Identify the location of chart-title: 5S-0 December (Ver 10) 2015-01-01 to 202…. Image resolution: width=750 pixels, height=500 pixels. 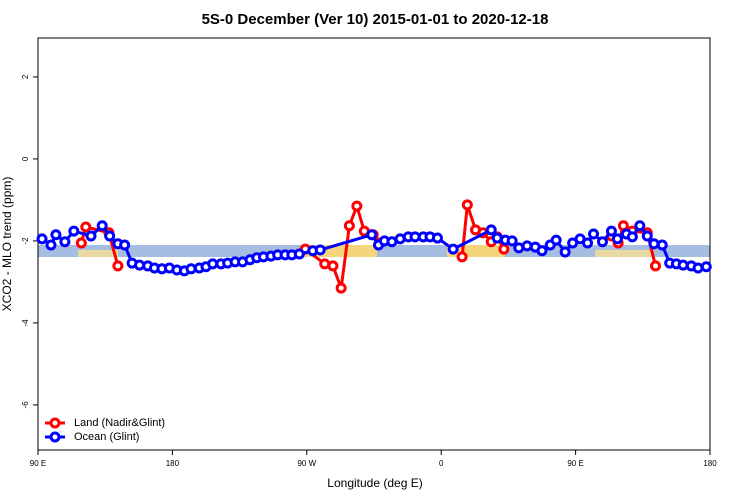
(375, 19).